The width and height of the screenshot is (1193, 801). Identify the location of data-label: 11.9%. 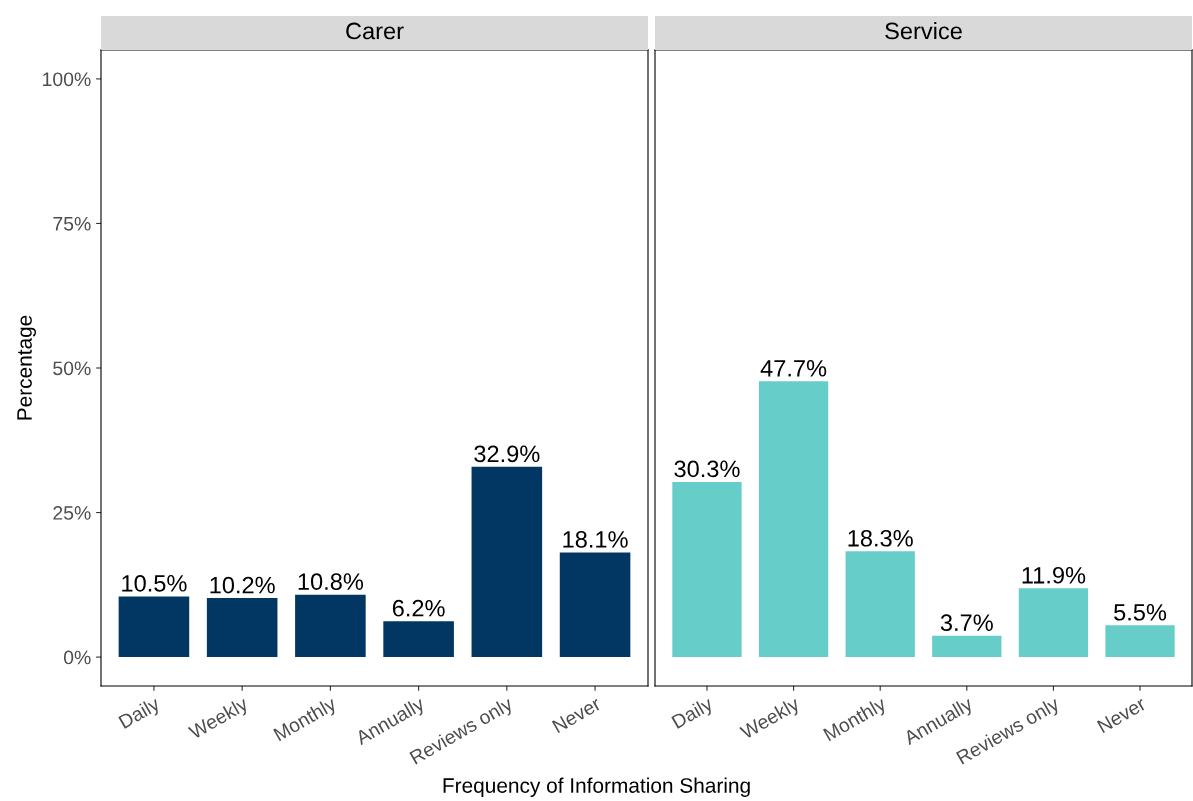
(1054, 575).